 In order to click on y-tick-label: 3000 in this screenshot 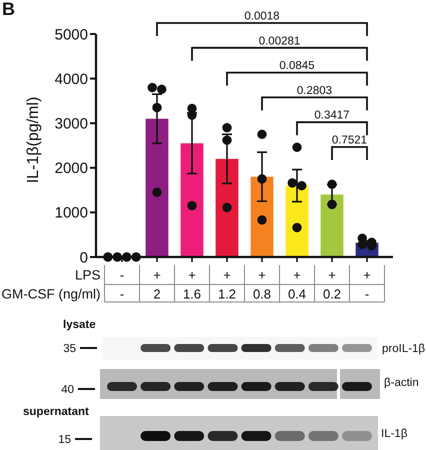, I will do `click(71, 123)`.